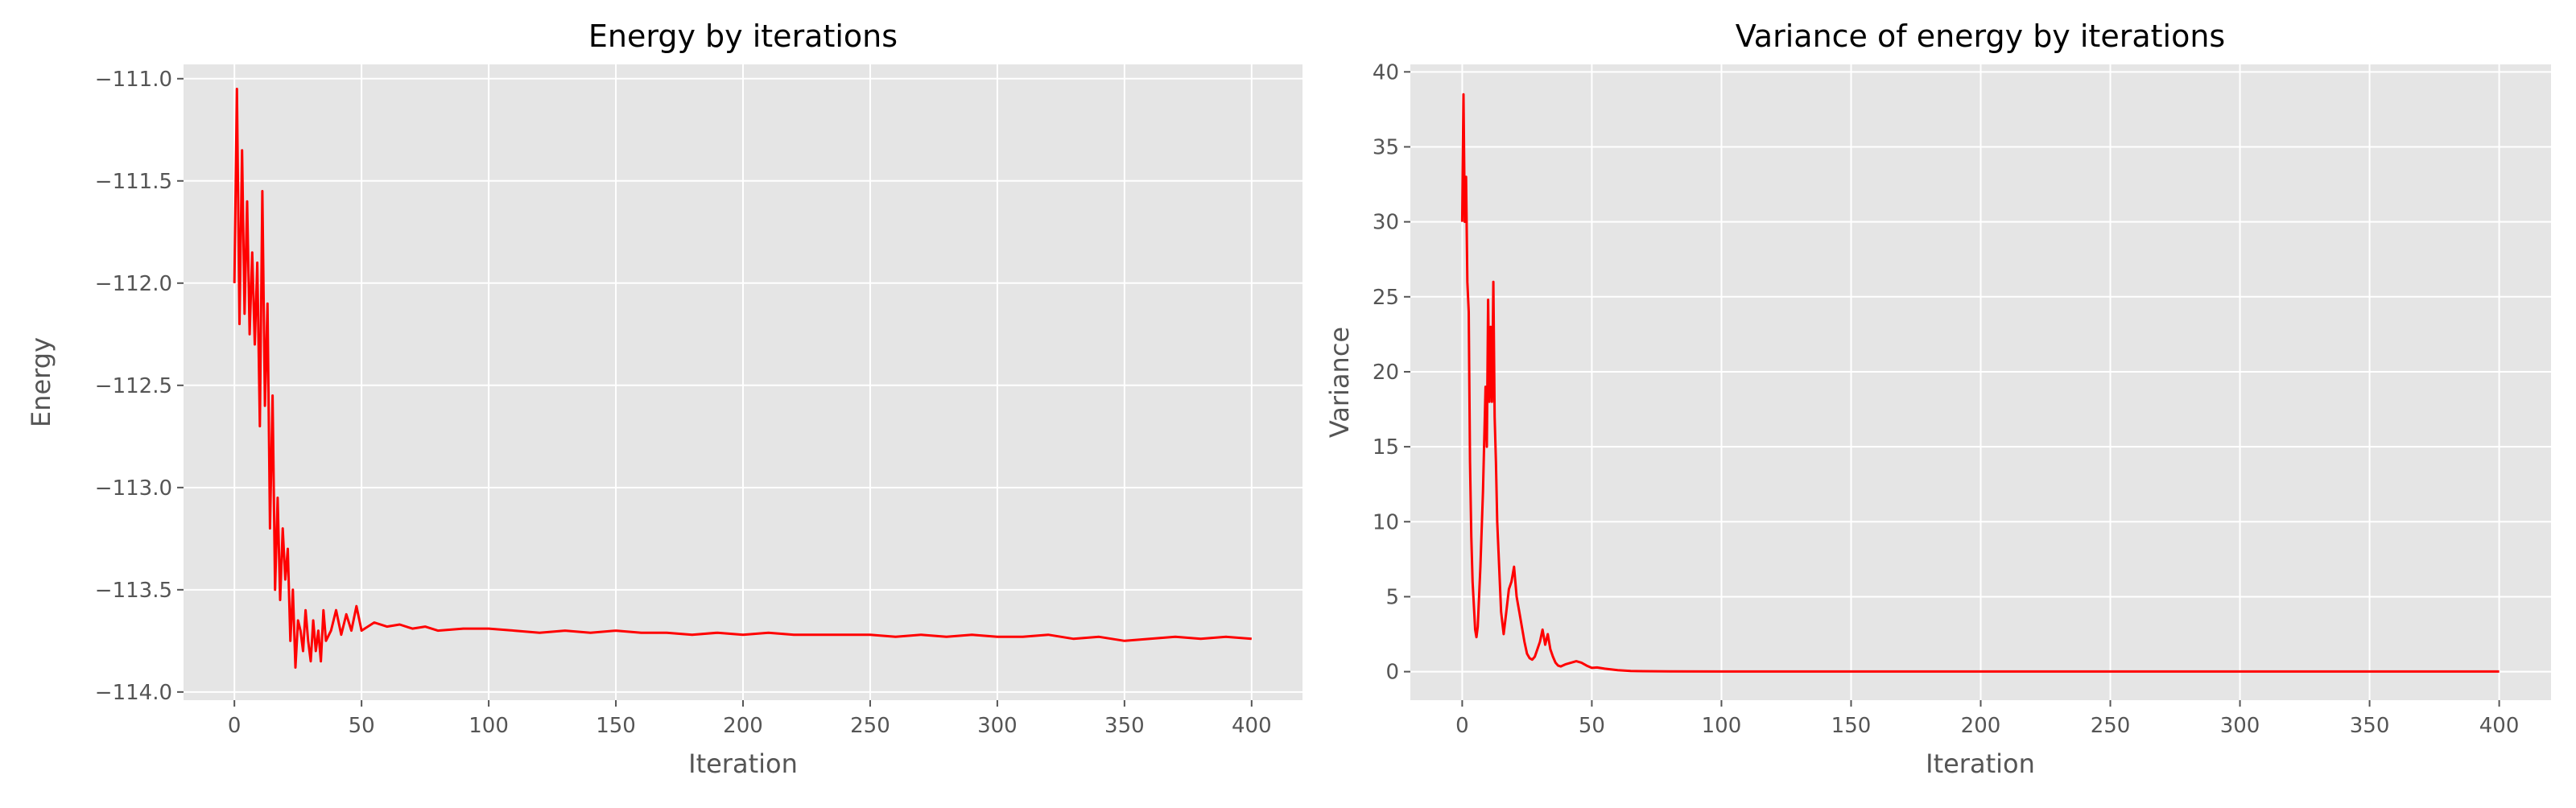 Image resolution: width=2576 pixels, height=808 pixels. I want to click on y-tick-label: −114.0, so click(133, 693).